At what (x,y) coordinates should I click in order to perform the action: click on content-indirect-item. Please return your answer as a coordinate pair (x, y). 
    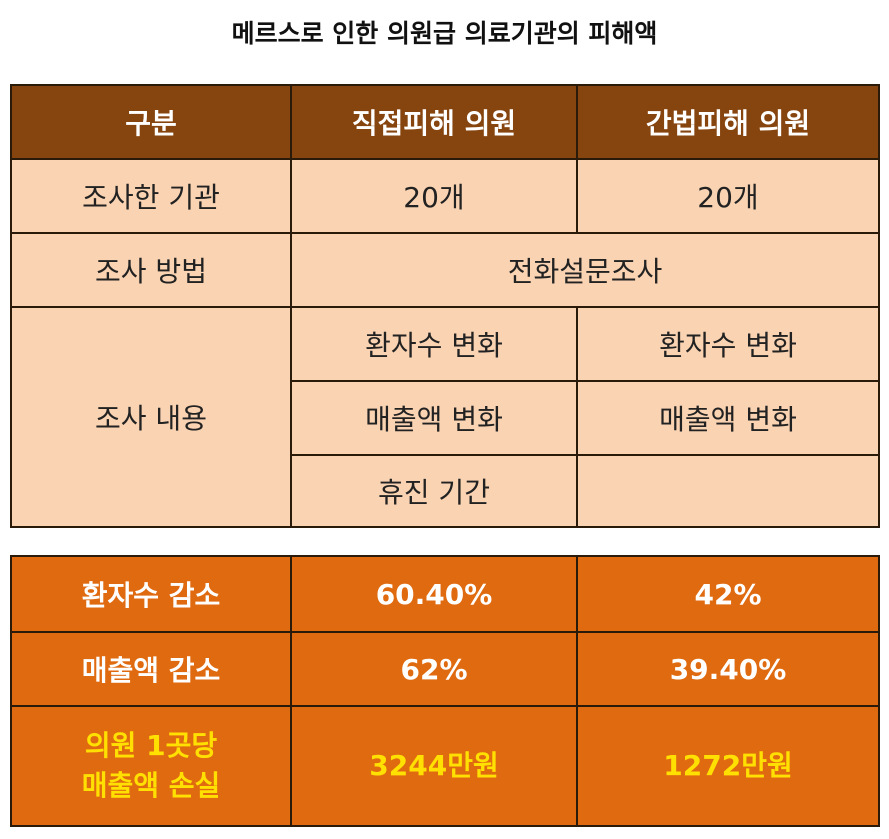
    Looking at the image, I should click on (728, 491).